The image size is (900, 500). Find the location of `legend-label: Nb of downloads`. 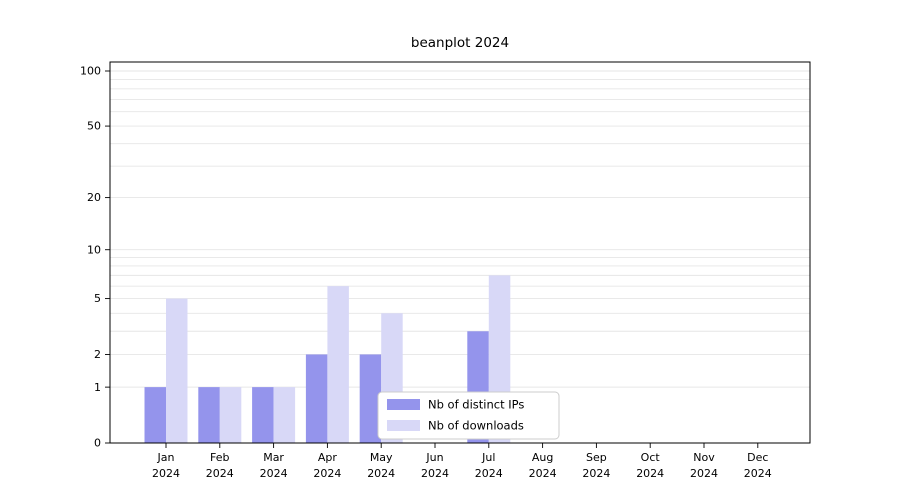

legend-label: Nb of downloads is located at coordinates (476, 425).